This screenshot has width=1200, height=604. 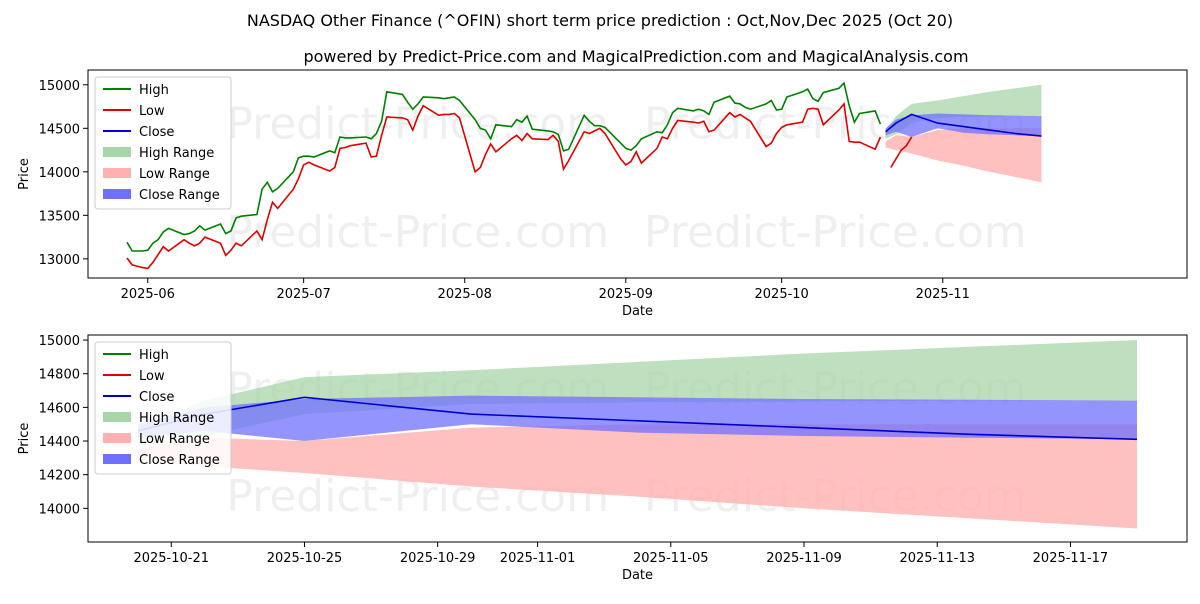 I want to click on top-legend-label-high-range: High Range, so click(x=176, y=153).